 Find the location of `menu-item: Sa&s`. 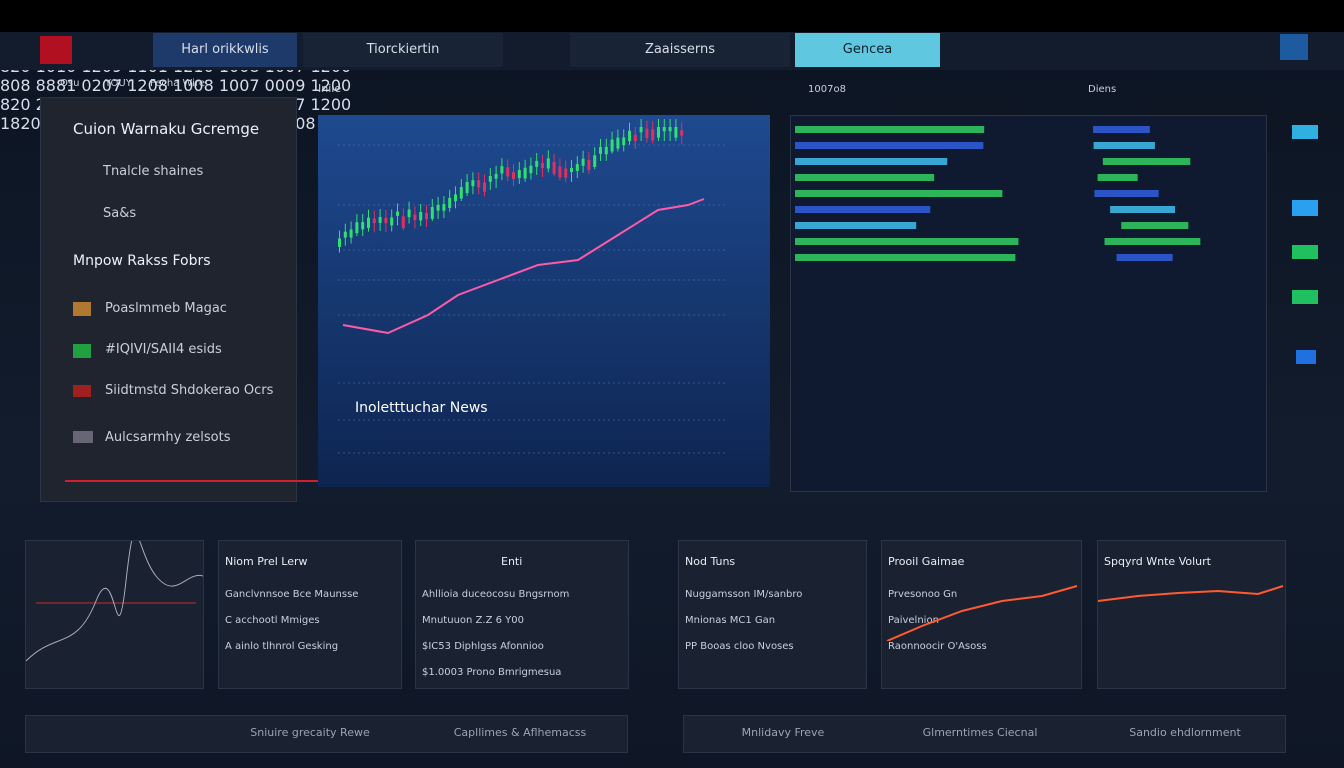

menu-item: Sa&s is located at coordinates (120, 213).